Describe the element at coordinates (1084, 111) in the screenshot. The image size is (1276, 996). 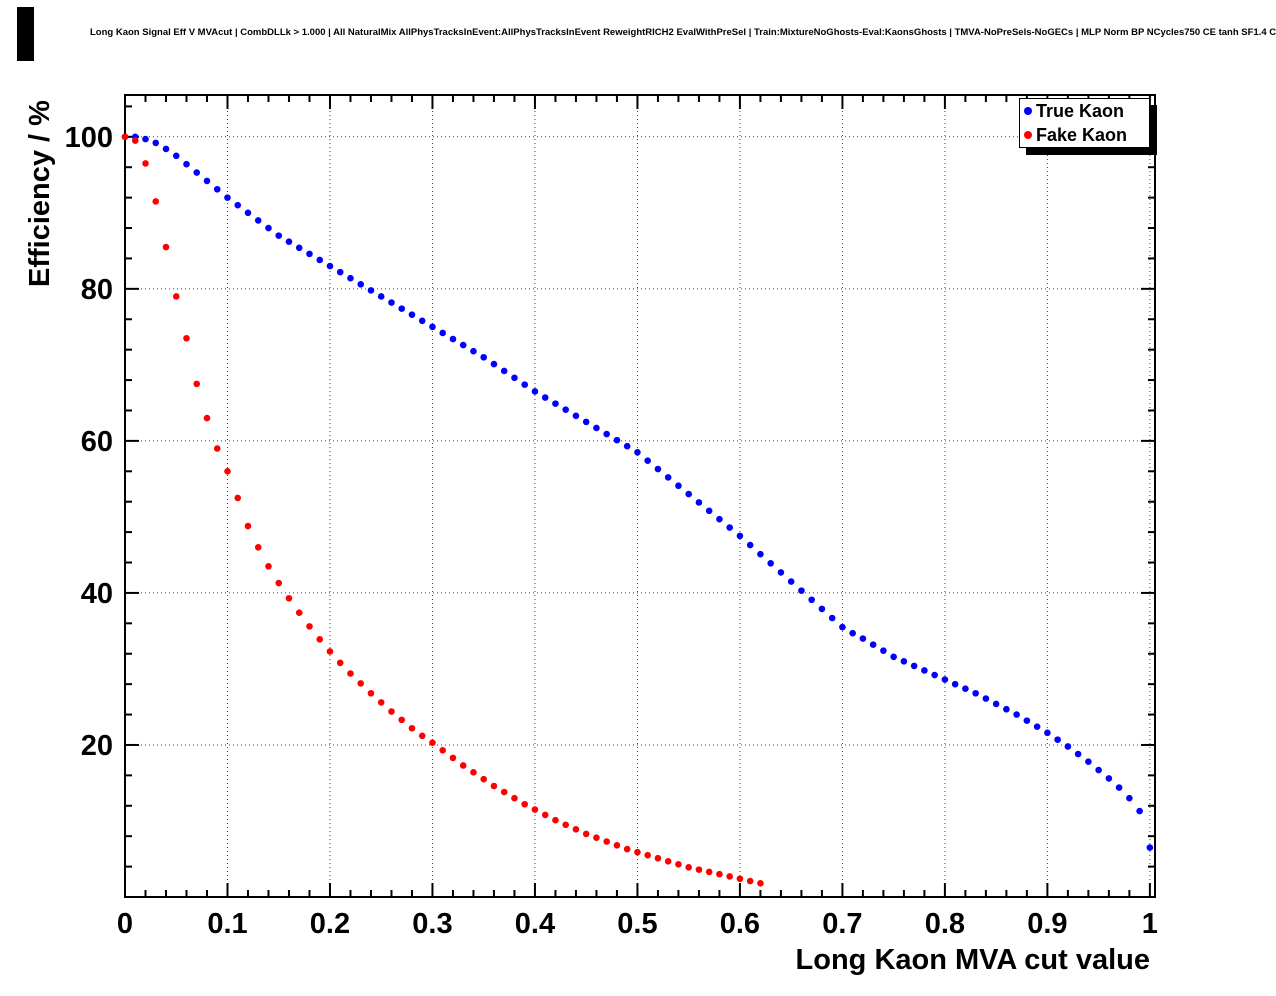
I see `legend-entry-true-kaon: True Kaon` at that location.